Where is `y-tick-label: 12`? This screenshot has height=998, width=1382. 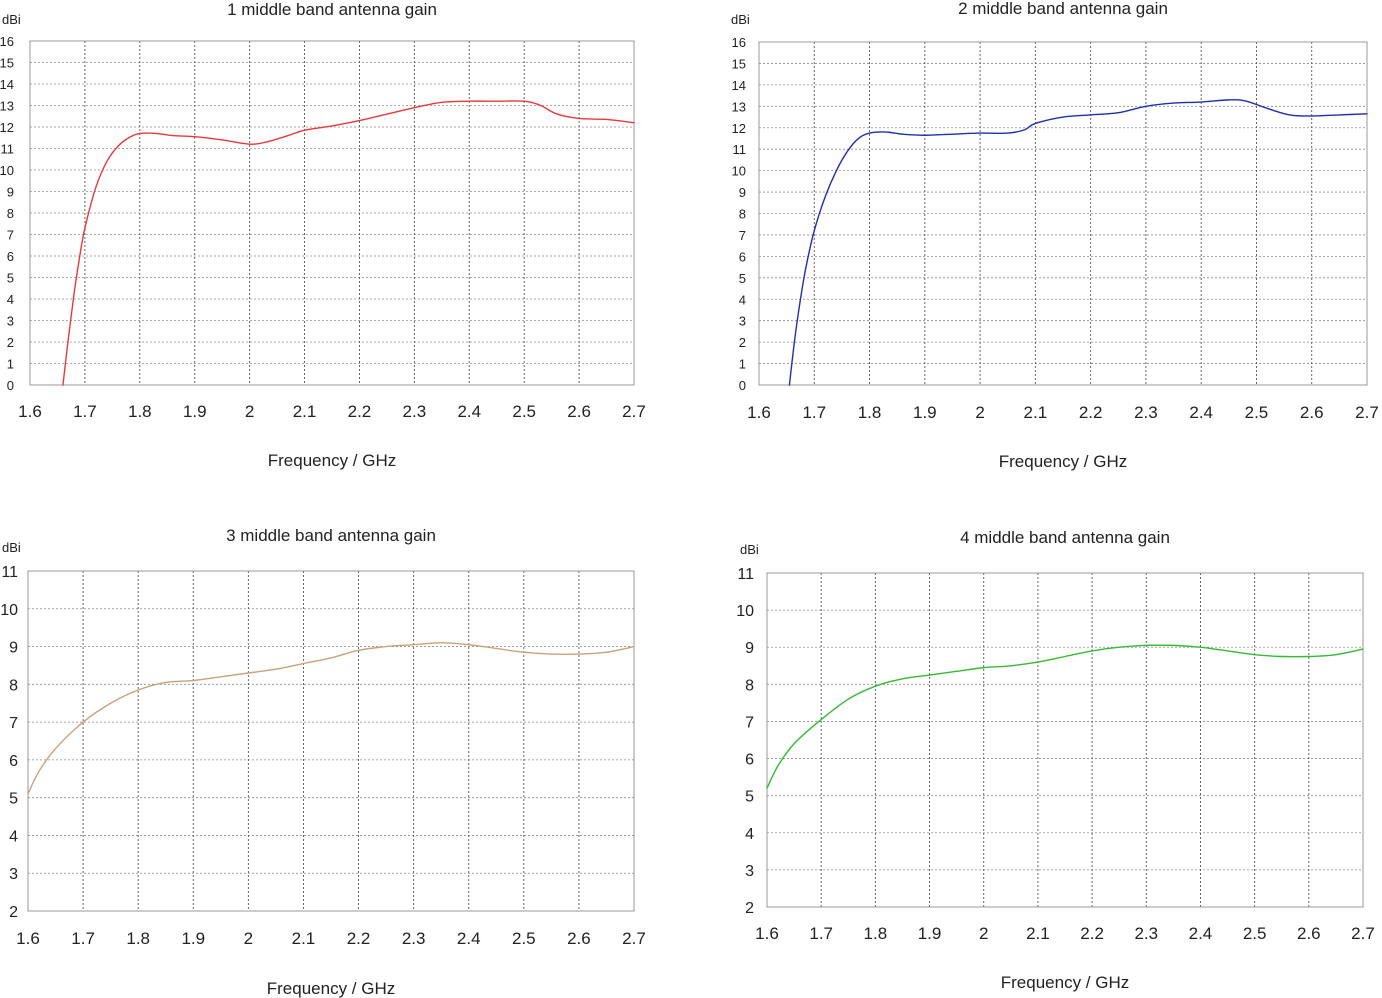 y-tick-label: 12 is located at coordinates (739, 128).